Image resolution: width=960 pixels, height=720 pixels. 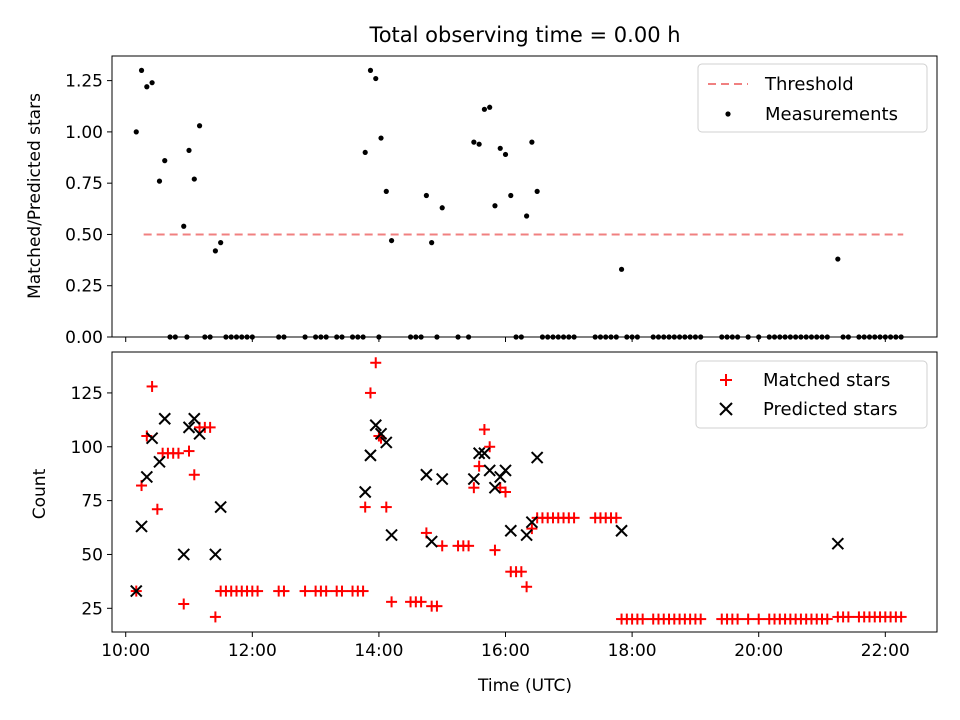 What do you see at coordinates (758, 651) in the screenshot?
I see `count-xtick-label-5: 20:00` at bounding box center [758, 651].